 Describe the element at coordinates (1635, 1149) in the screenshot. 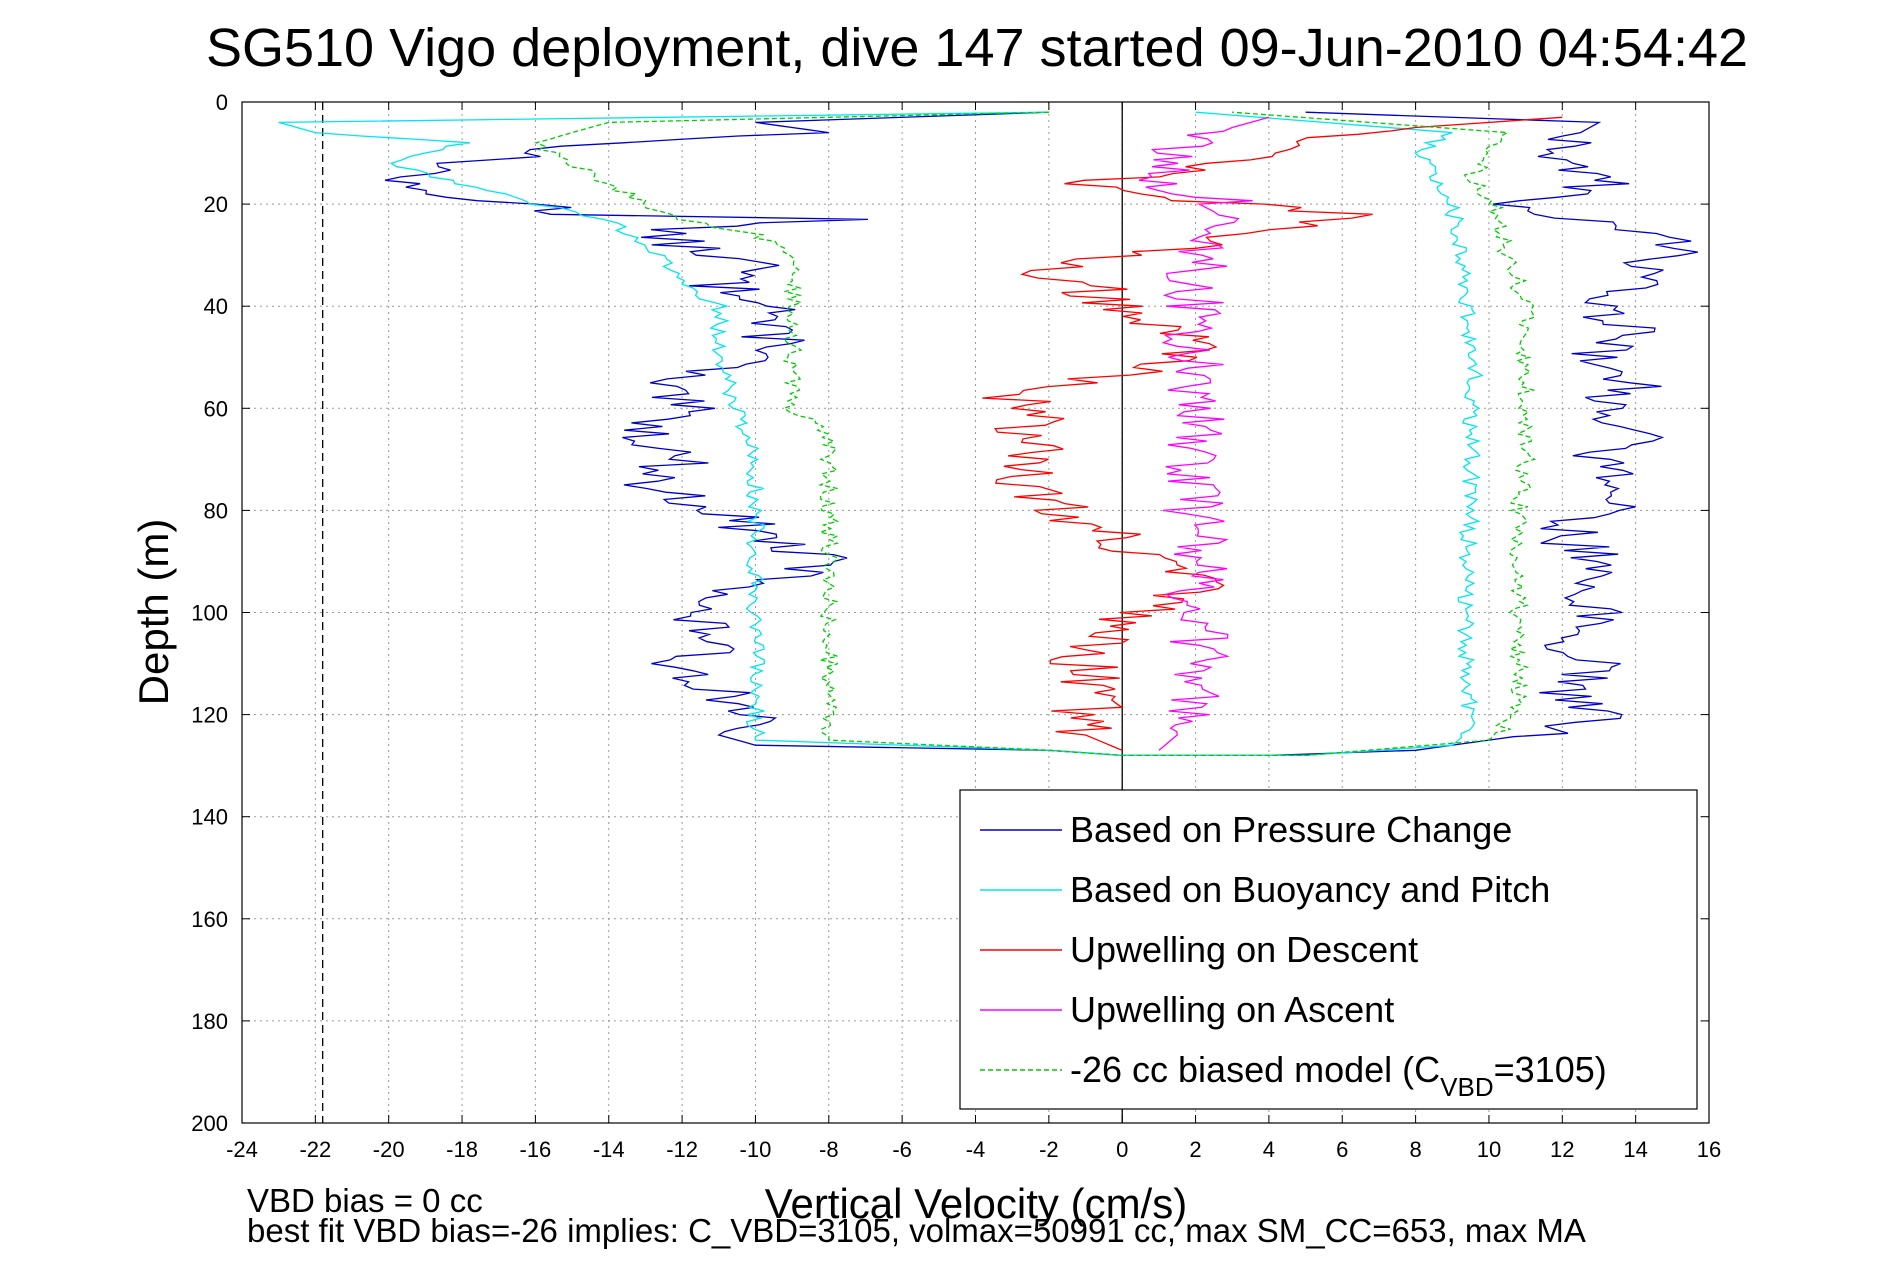

I see `x-tick-label: 14` at that location.